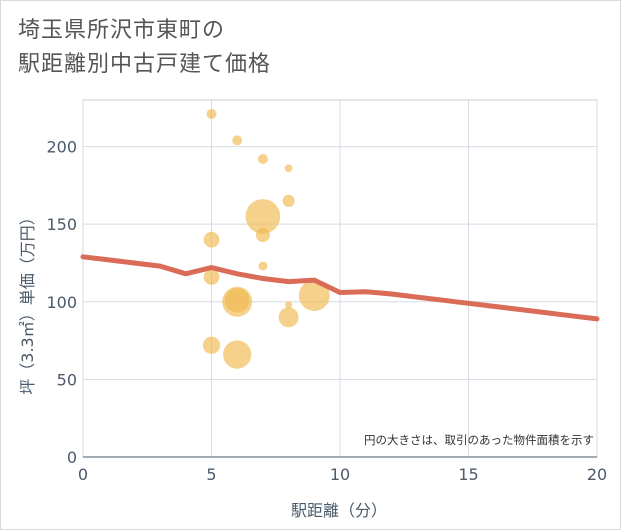  What do you see at coordinates (27, 301) in the screenshot?
I see `y-axis-title: 坪（3.3㎡）単価（万円）` at bounding box center [27, 301].